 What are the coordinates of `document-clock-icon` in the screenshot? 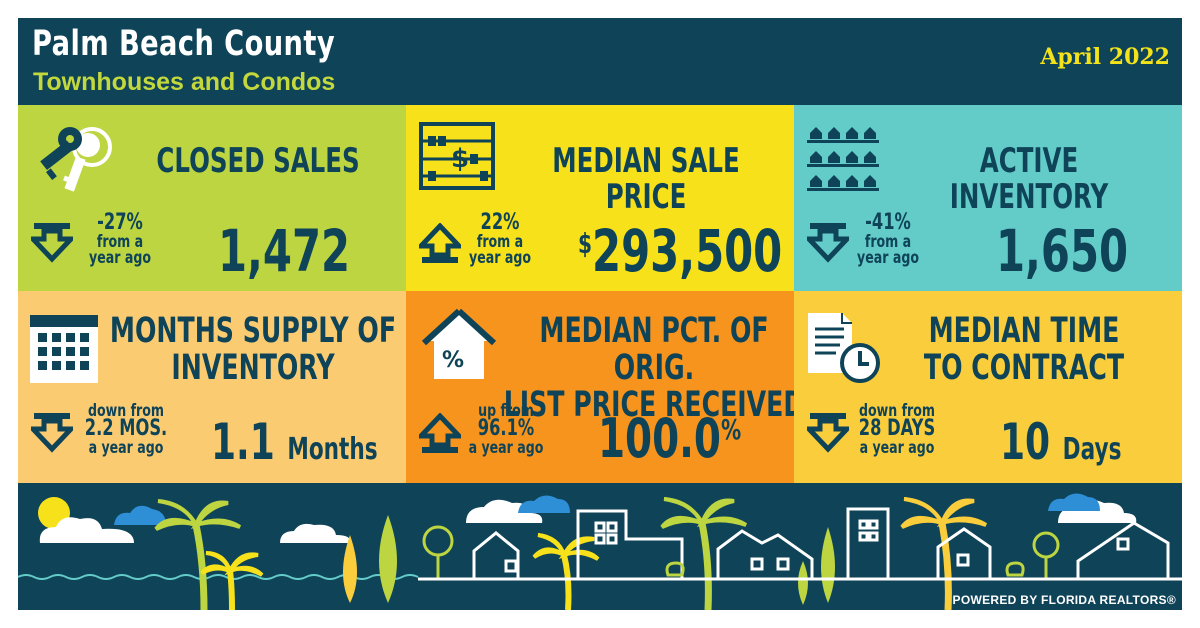 It's located at (844, 348).